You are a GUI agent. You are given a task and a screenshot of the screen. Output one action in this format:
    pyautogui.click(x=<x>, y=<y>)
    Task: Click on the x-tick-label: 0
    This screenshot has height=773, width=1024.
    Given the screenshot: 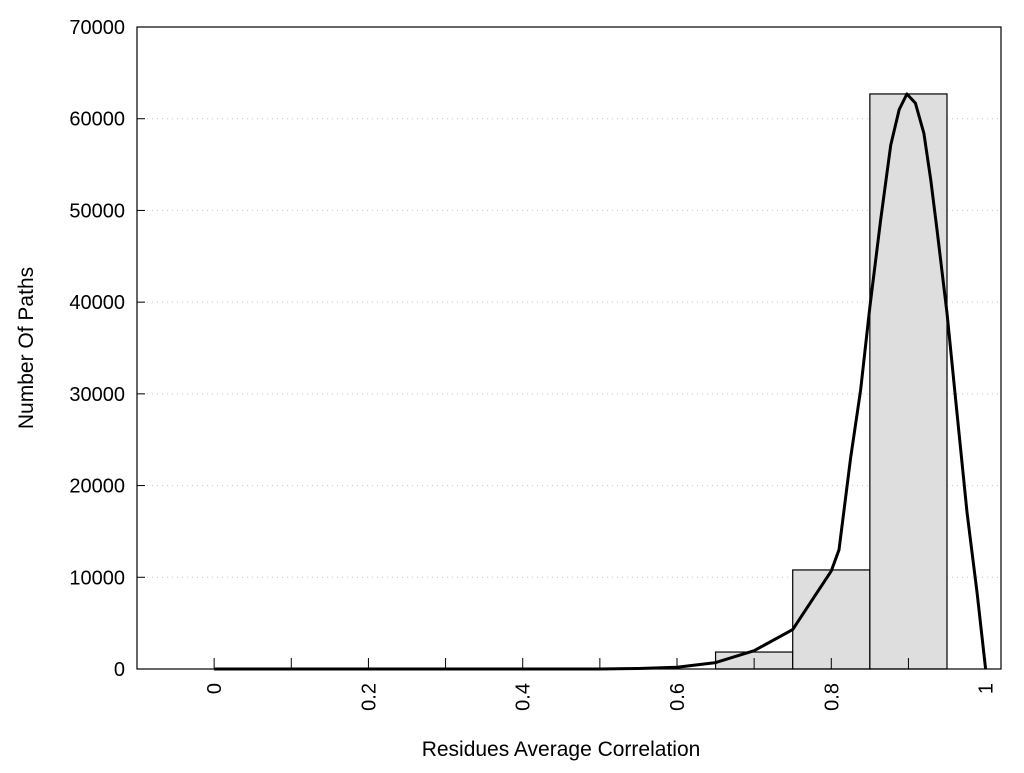 What is the action you would take?
    pyautogui.click(x=215, y=688)
    